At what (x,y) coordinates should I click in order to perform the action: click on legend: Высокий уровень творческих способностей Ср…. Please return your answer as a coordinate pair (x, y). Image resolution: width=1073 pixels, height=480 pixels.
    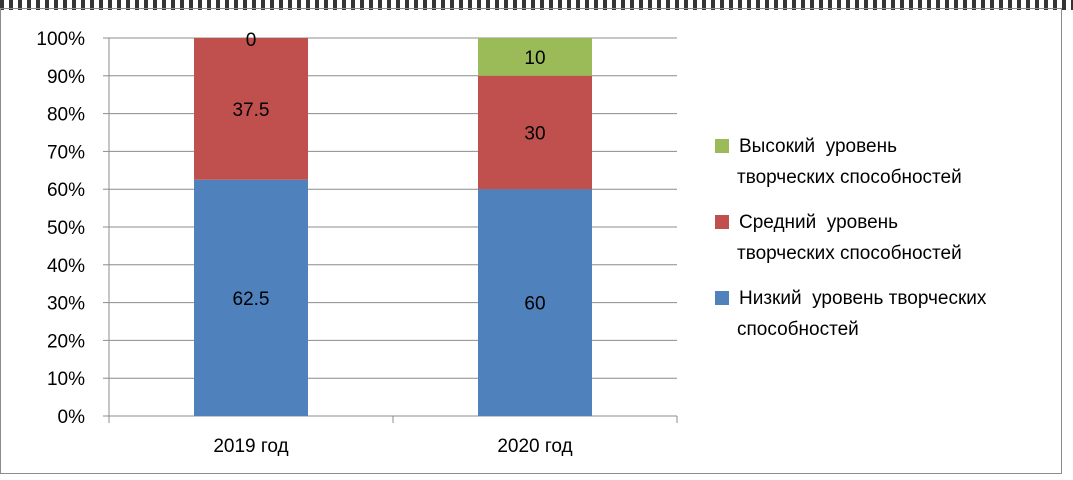
    Looking at the image, I should click on (851, 238).